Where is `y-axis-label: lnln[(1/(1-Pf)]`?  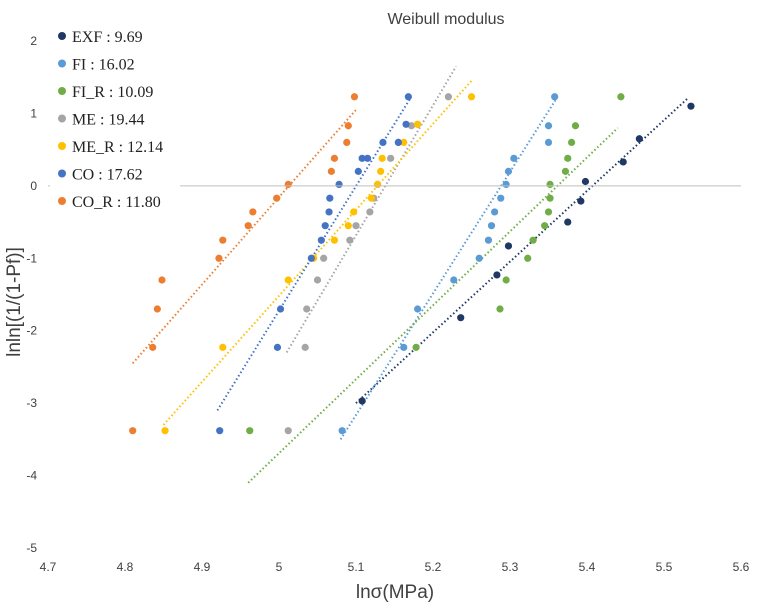 y-axis-label: lnln[(1/(1-Pf)] is located at coordinates (14, 302).